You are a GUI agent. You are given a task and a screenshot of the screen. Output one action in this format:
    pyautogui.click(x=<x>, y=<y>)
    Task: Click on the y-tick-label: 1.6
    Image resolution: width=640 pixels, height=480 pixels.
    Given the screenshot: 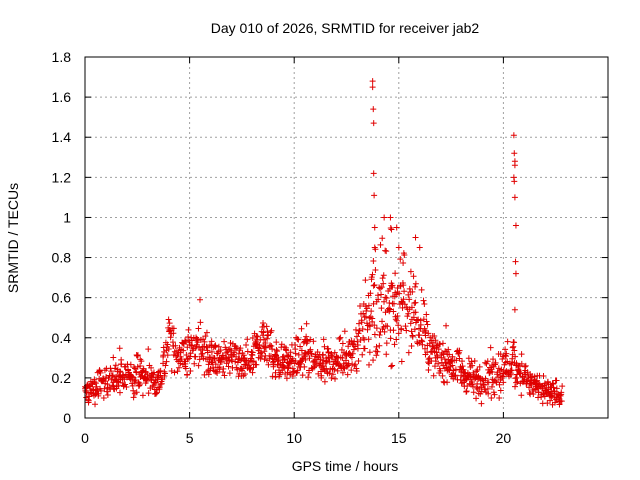 What is the action you would take?
    pyautogui.click(x=62, y=97)
    